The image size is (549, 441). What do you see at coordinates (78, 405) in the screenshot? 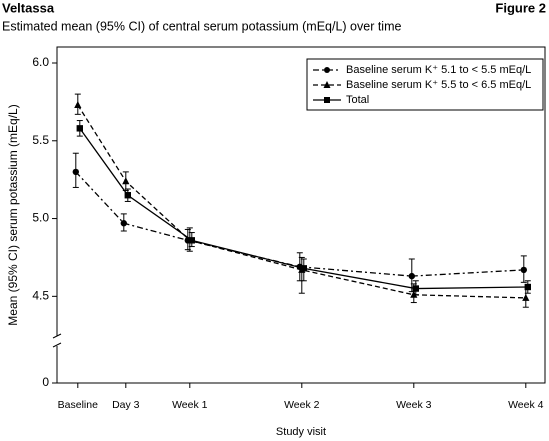
I see `x-tick-label: Baseline` at bounding box center [78, 405].